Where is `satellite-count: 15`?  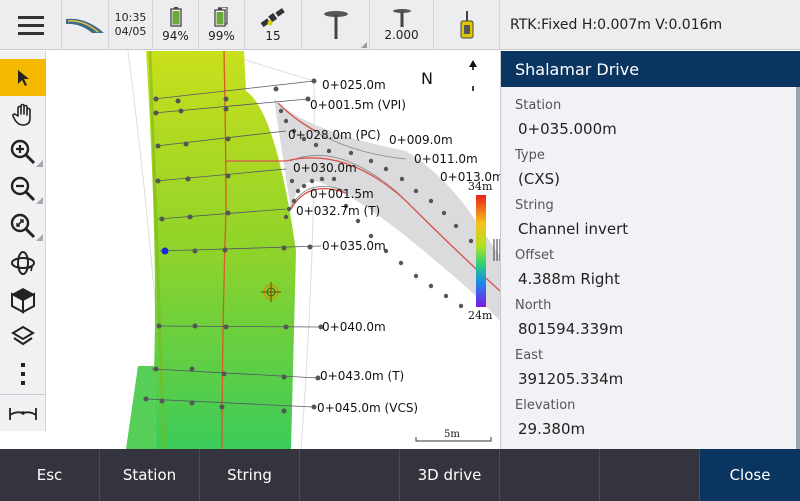
satellite-count: 15 is located at coordinates (273, 36).